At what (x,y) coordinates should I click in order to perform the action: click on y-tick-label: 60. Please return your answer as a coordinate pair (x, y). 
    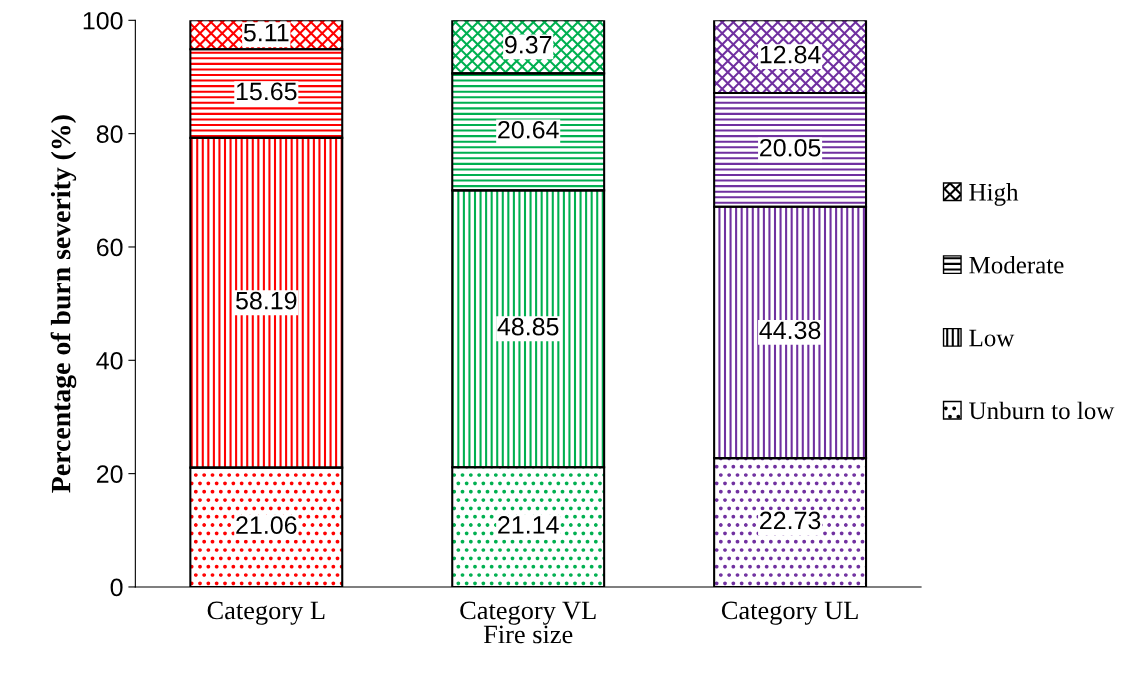
    Looking at the image, I should click on (110, 247).